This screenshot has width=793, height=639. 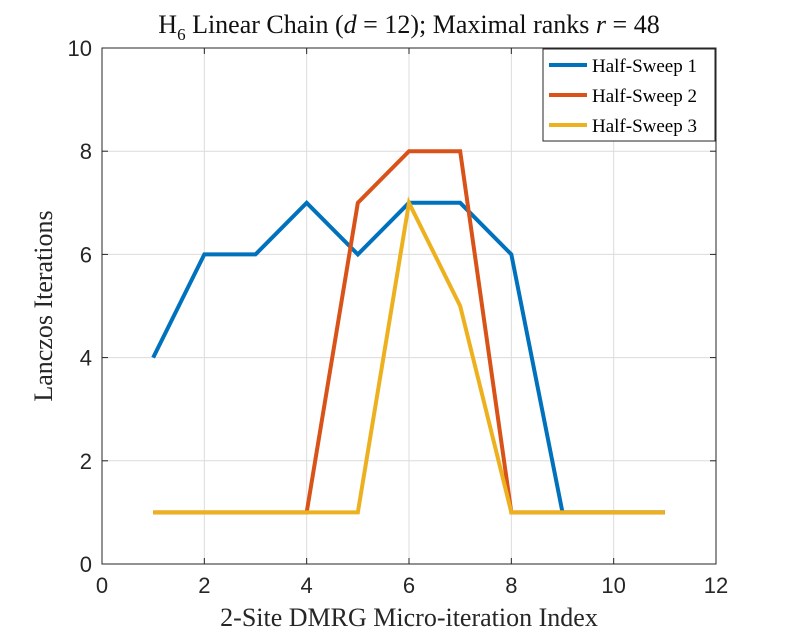 What do you see at coordinates (167, 24) in the screenshot?
I see `title-prefix: H` at bounding box center [167, 24].